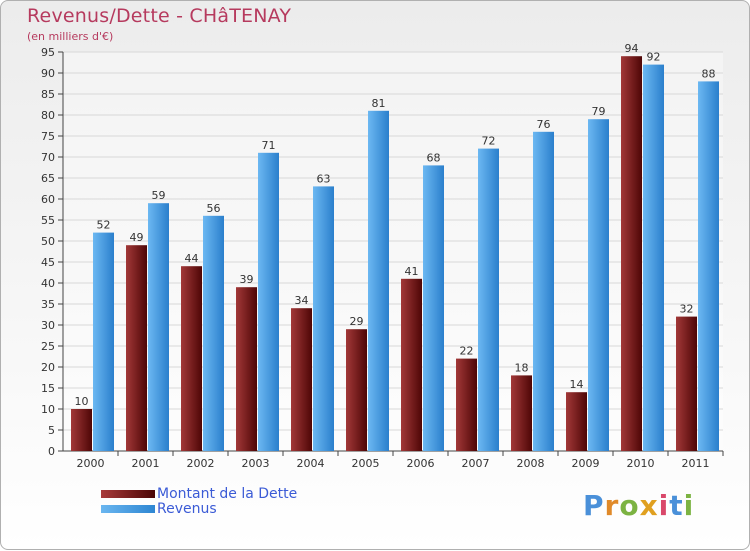  I want to click on y-tick-label: 80, so click(48, 115).